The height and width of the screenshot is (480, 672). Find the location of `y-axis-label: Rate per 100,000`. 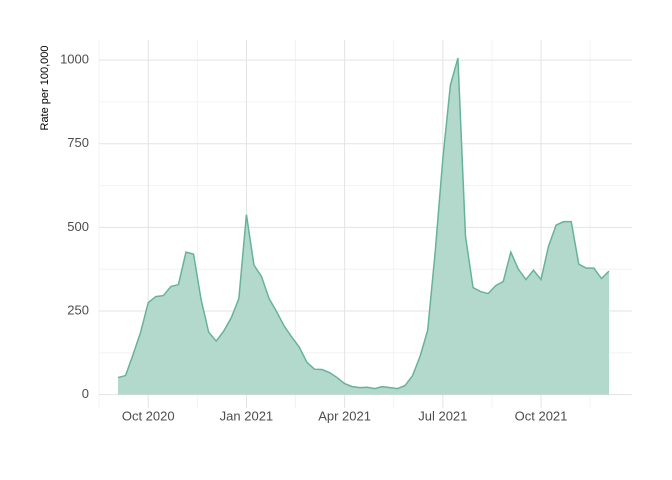

y-axis-label: Rate per 100,000 is located at coordinates (45, 87).